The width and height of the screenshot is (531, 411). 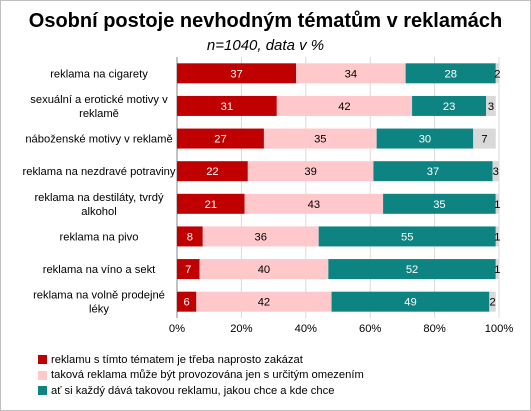 I want to click on legend-swatch-restrict, so click(x=42, y=375).